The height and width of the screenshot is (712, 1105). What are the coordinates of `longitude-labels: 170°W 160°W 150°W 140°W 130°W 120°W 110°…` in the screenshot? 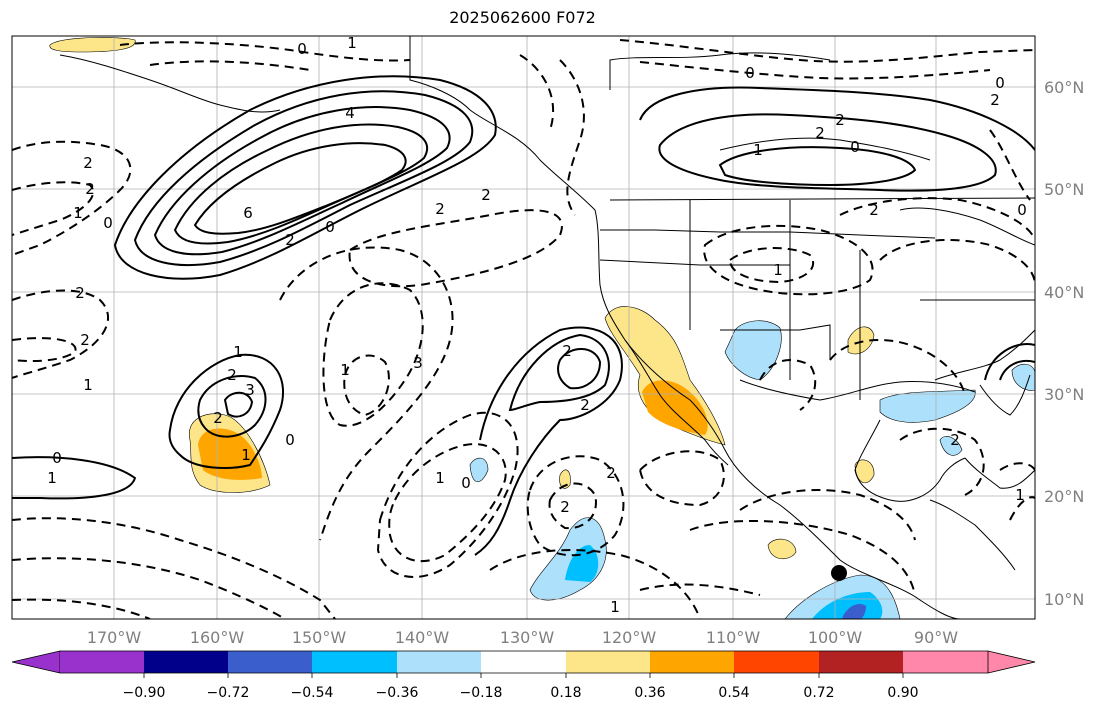 It's located at (522, 637).